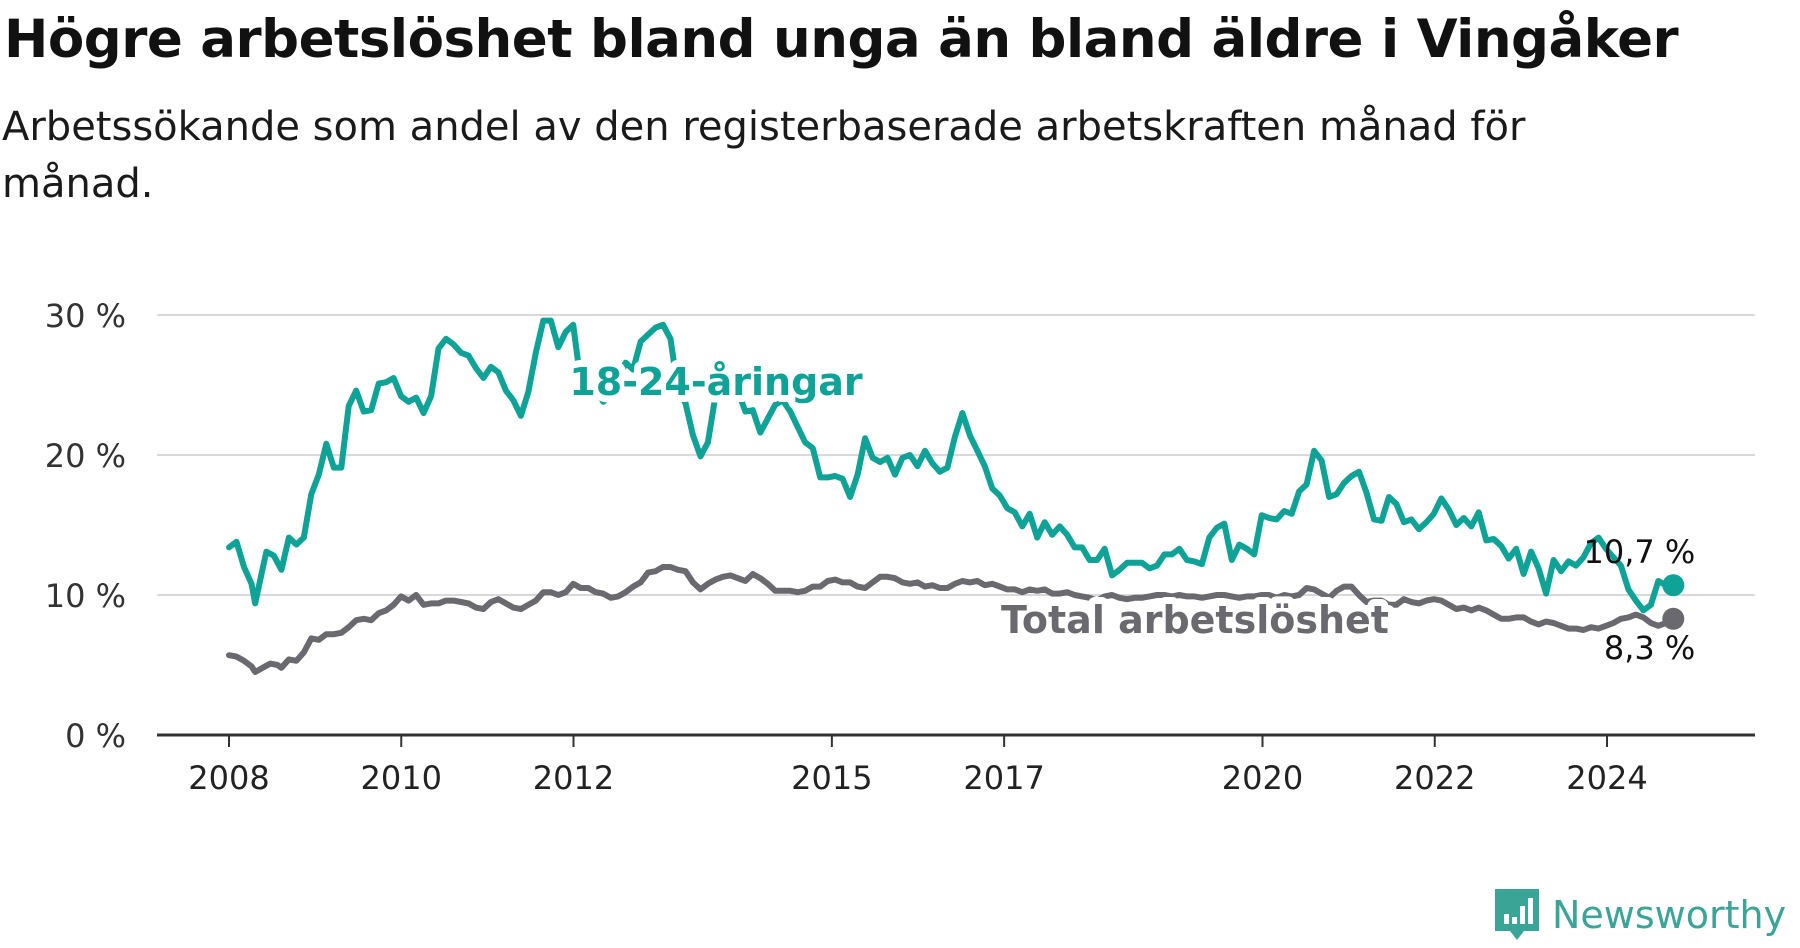  What do you see at coordinates (1669, 915) in the screenshot?
I see `brand-name: Newsworthy` at bounding box center [1669, 915].